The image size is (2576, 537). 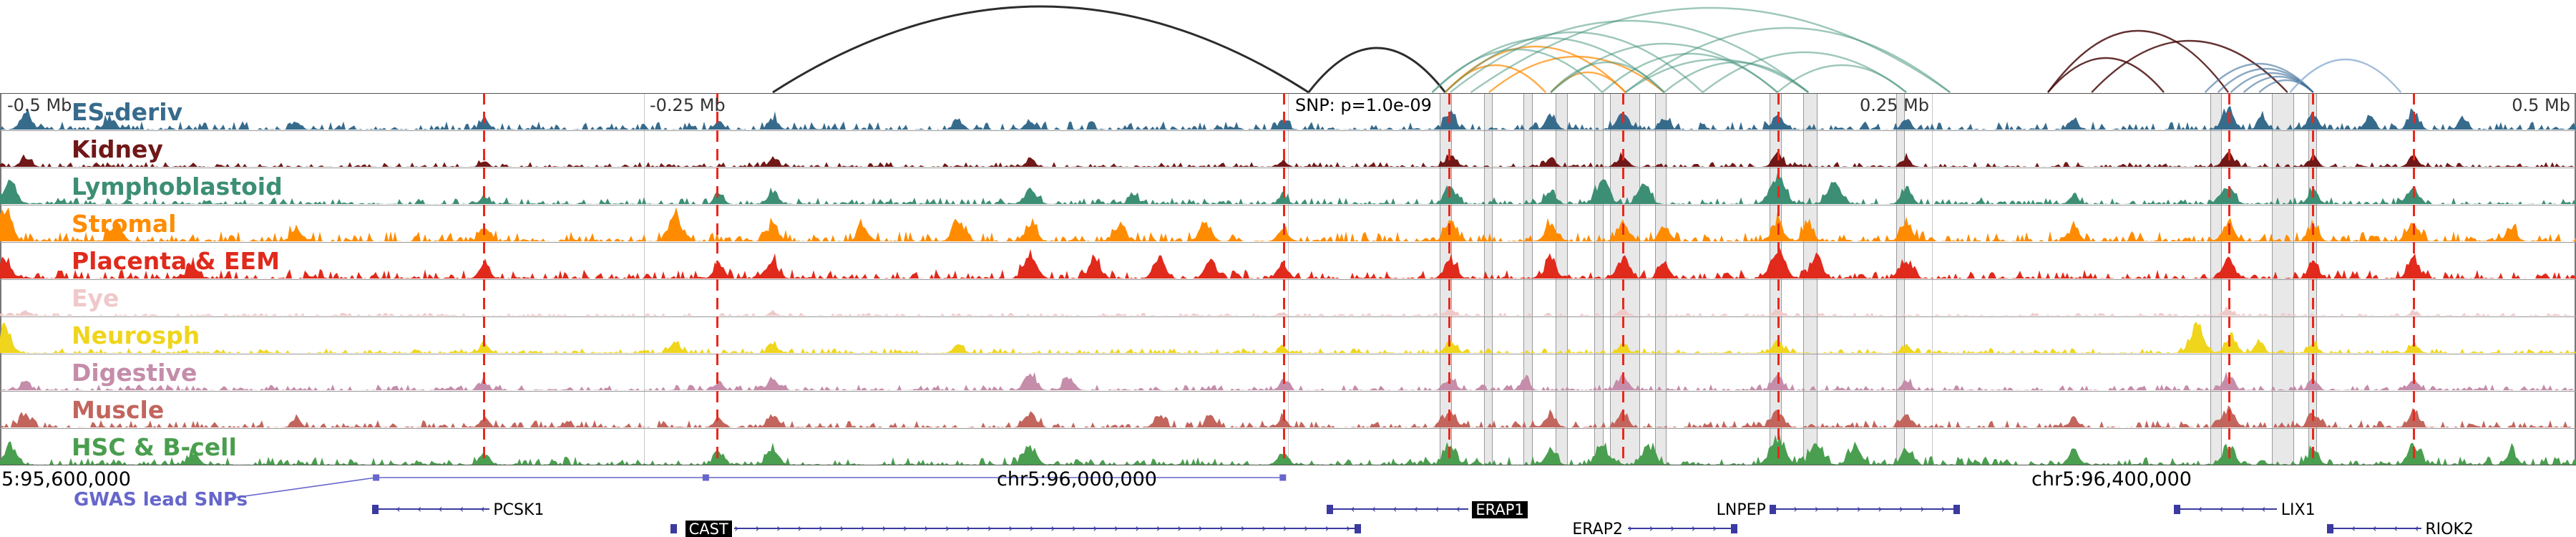 I want to click on gene-strand-arrows-riok2: ‹ ‹ ‹ ‹ ‹ ‹, so click(x=2375, y=528).